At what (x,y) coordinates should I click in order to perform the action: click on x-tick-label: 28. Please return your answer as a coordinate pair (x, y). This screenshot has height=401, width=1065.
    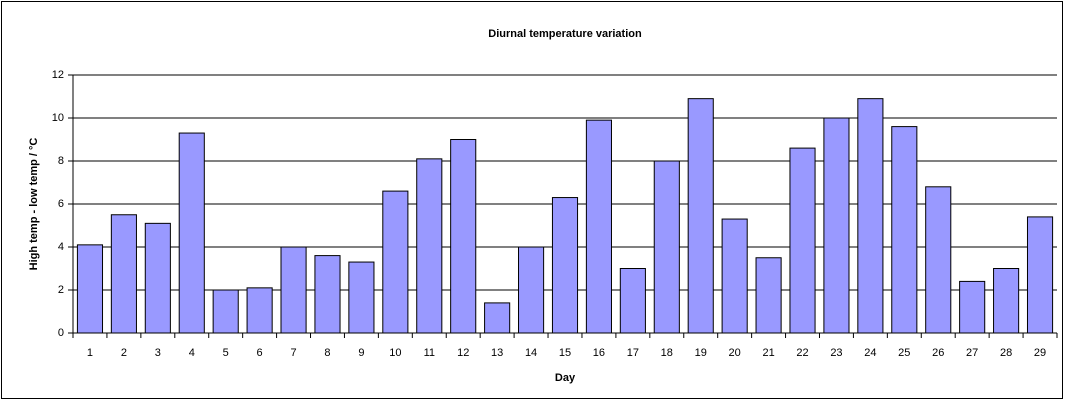
    Looking at the image, I should click on (1006, 353).